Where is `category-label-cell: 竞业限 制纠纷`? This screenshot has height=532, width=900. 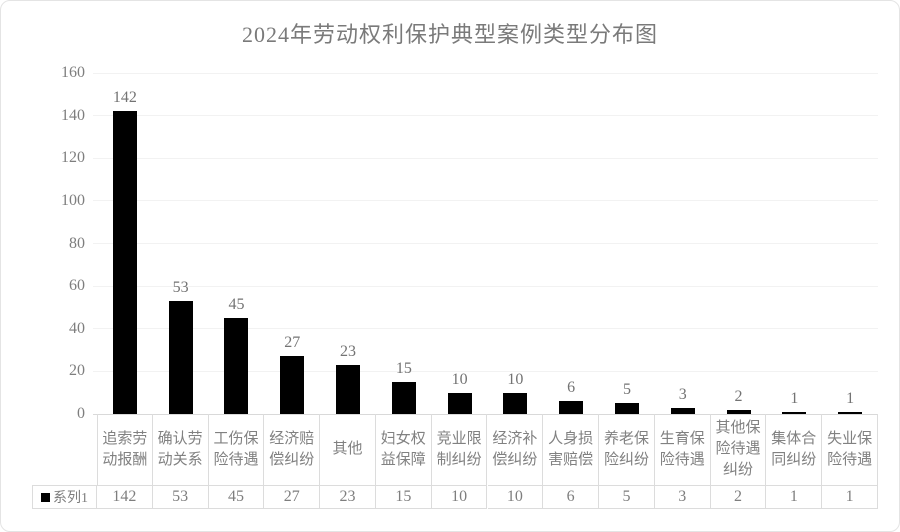 category-label-cell: 竞业限 制纠纷 is located at coordinates (460, 449).